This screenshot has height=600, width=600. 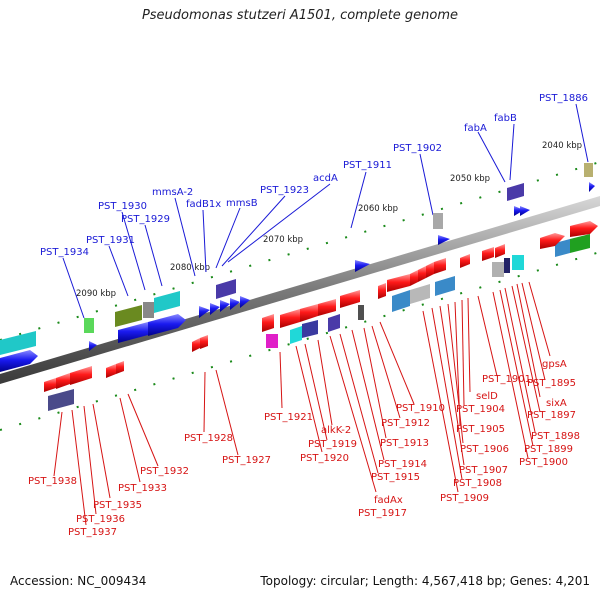 I want to click on gene-label-PST_1886: PST_1886, so click(x=563, y=98).